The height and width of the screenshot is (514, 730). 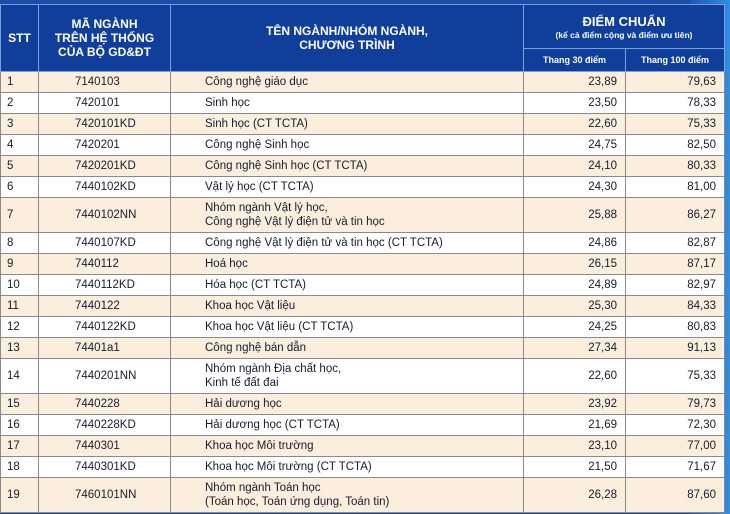 What do you see at coordinates (19, 215) in the screenshot?
I see `cell-stt: 7` at bounding box center [19, 215].